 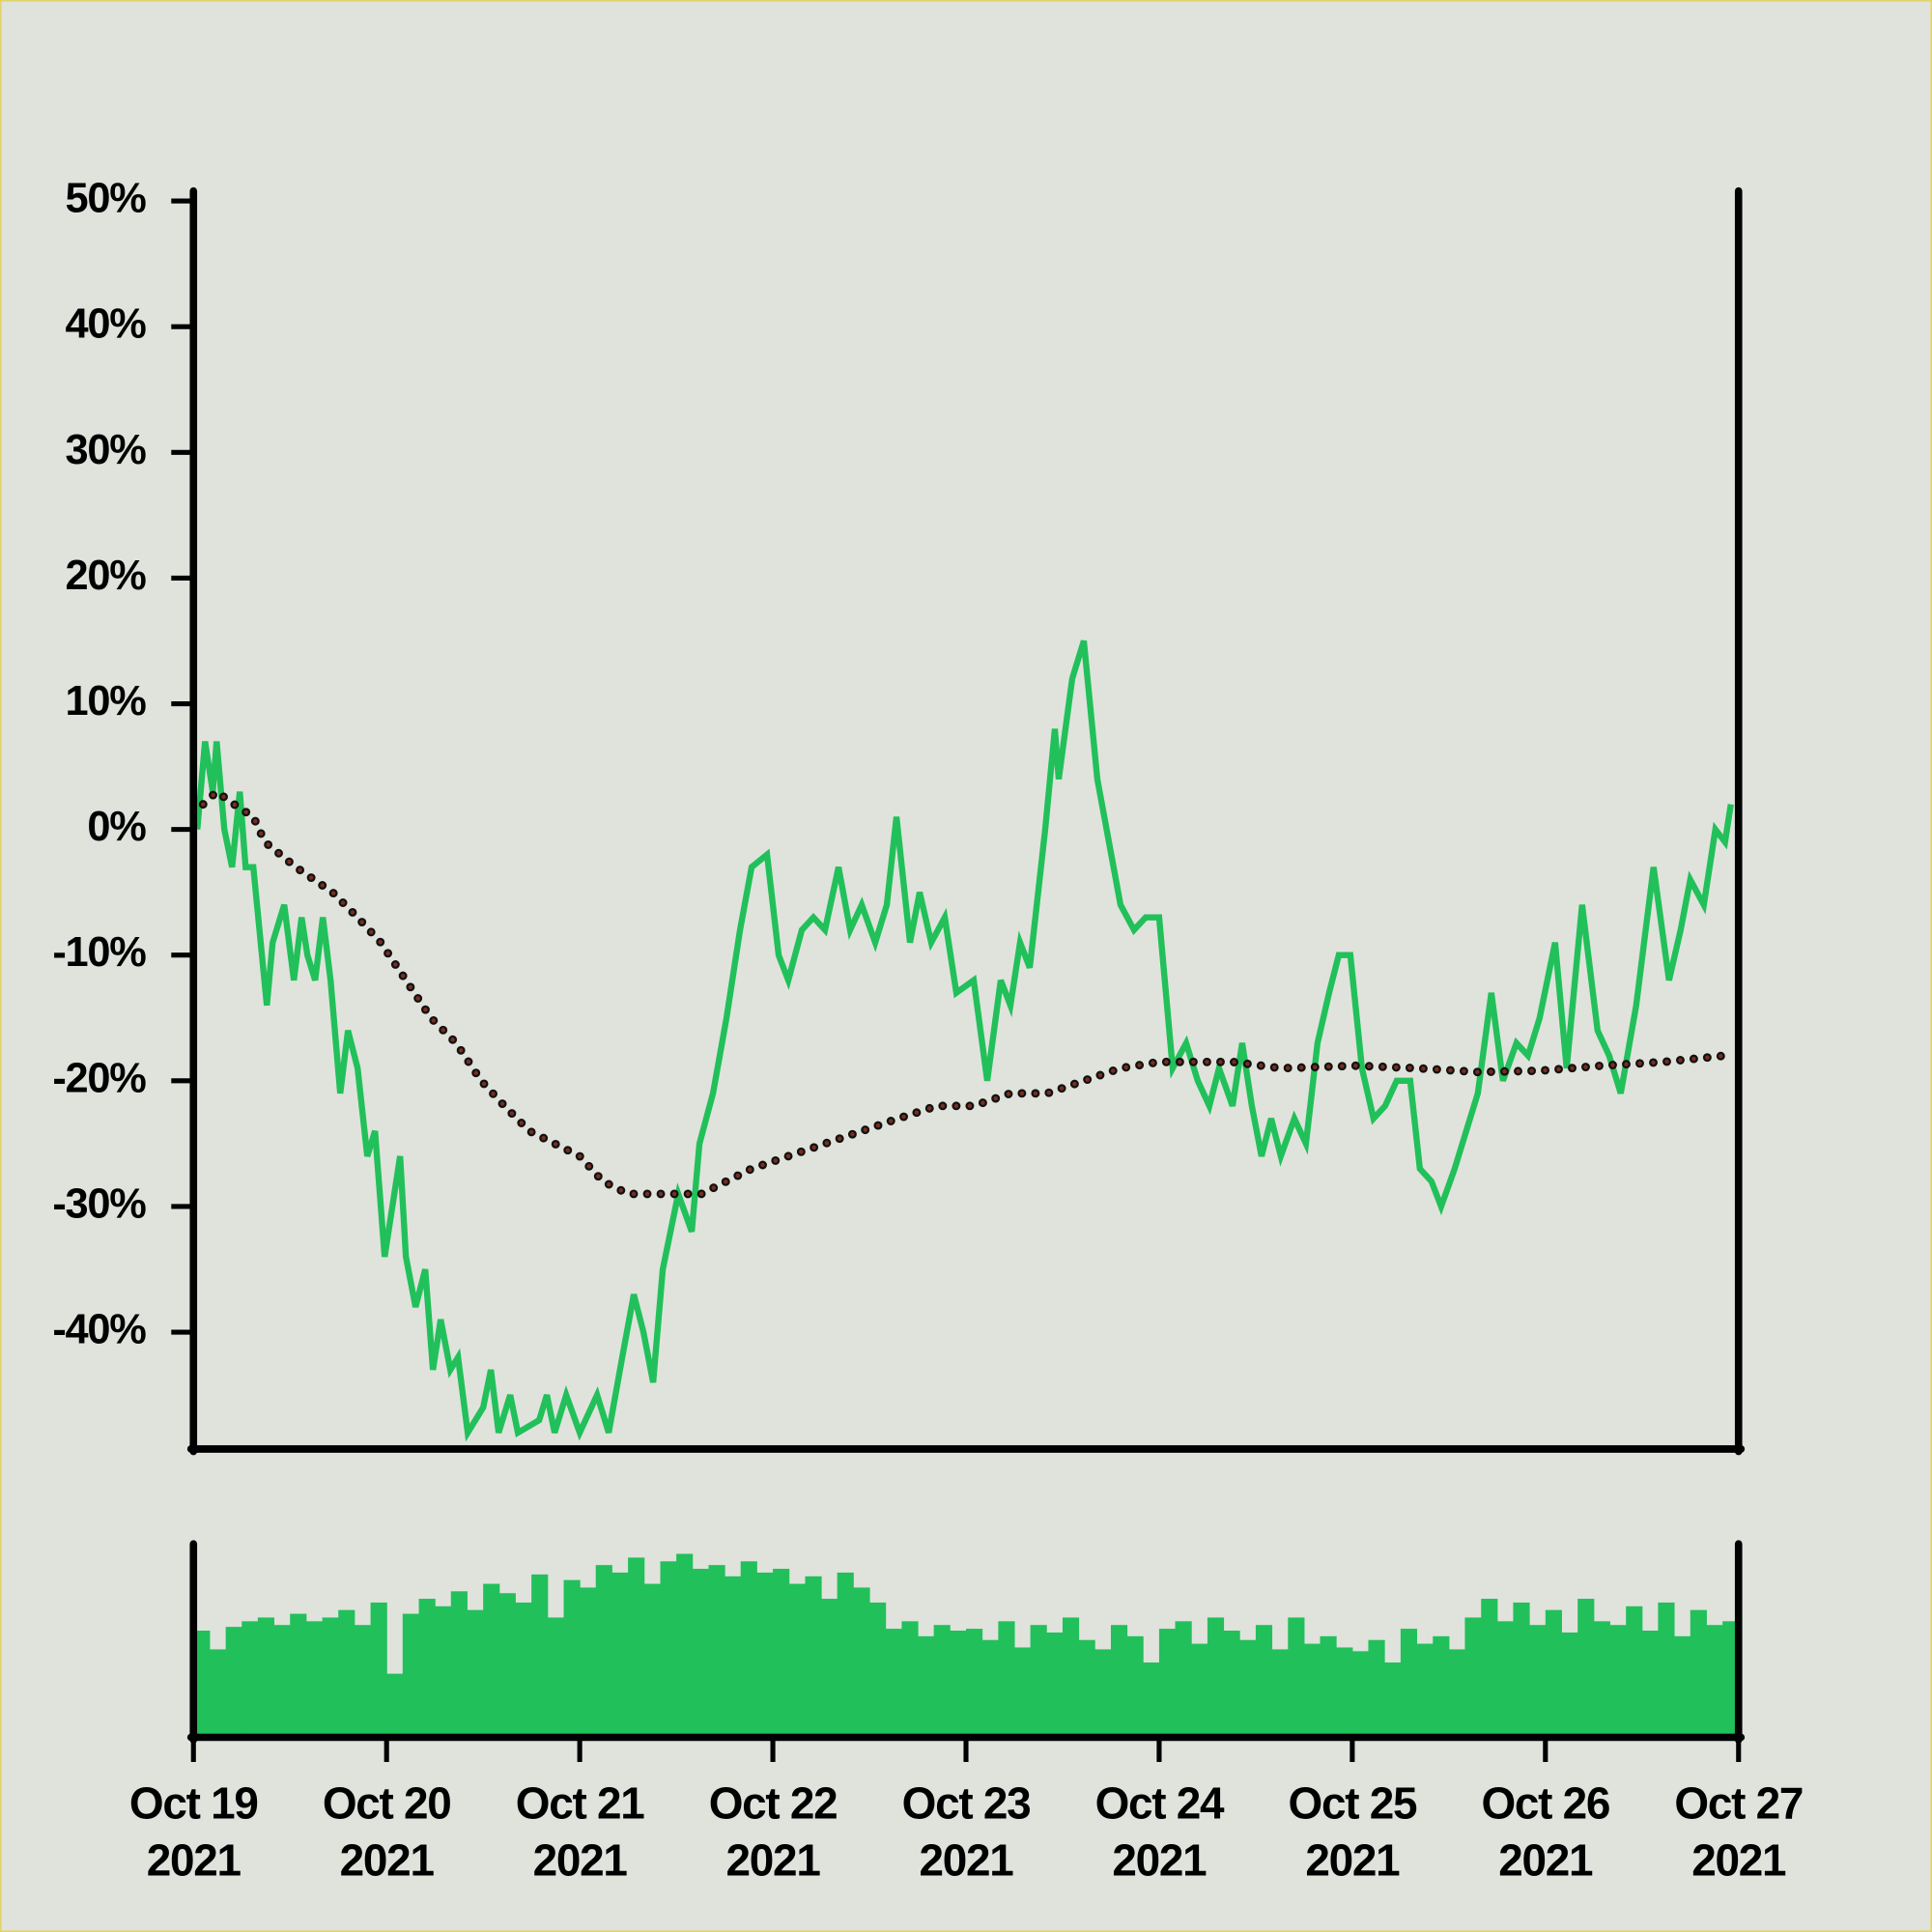 I want to click on x-tick-label: Oct 26 2021, so click(x=1545, y=1832).